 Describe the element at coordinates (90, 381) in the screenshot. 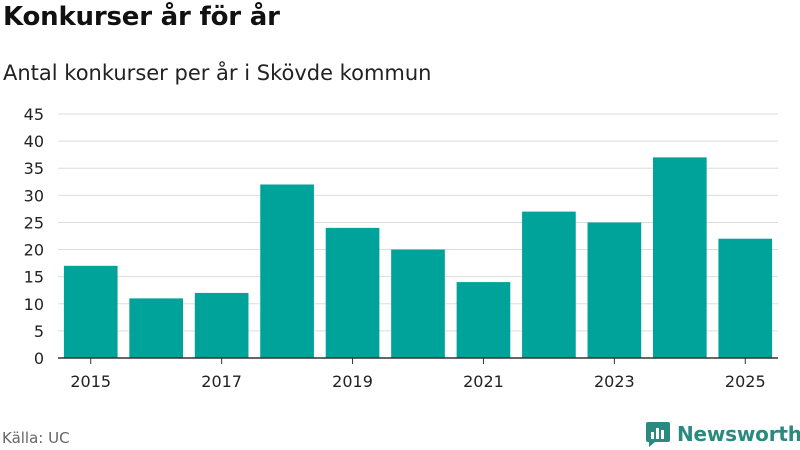

I see `x-tick-label: 2015` at that location.